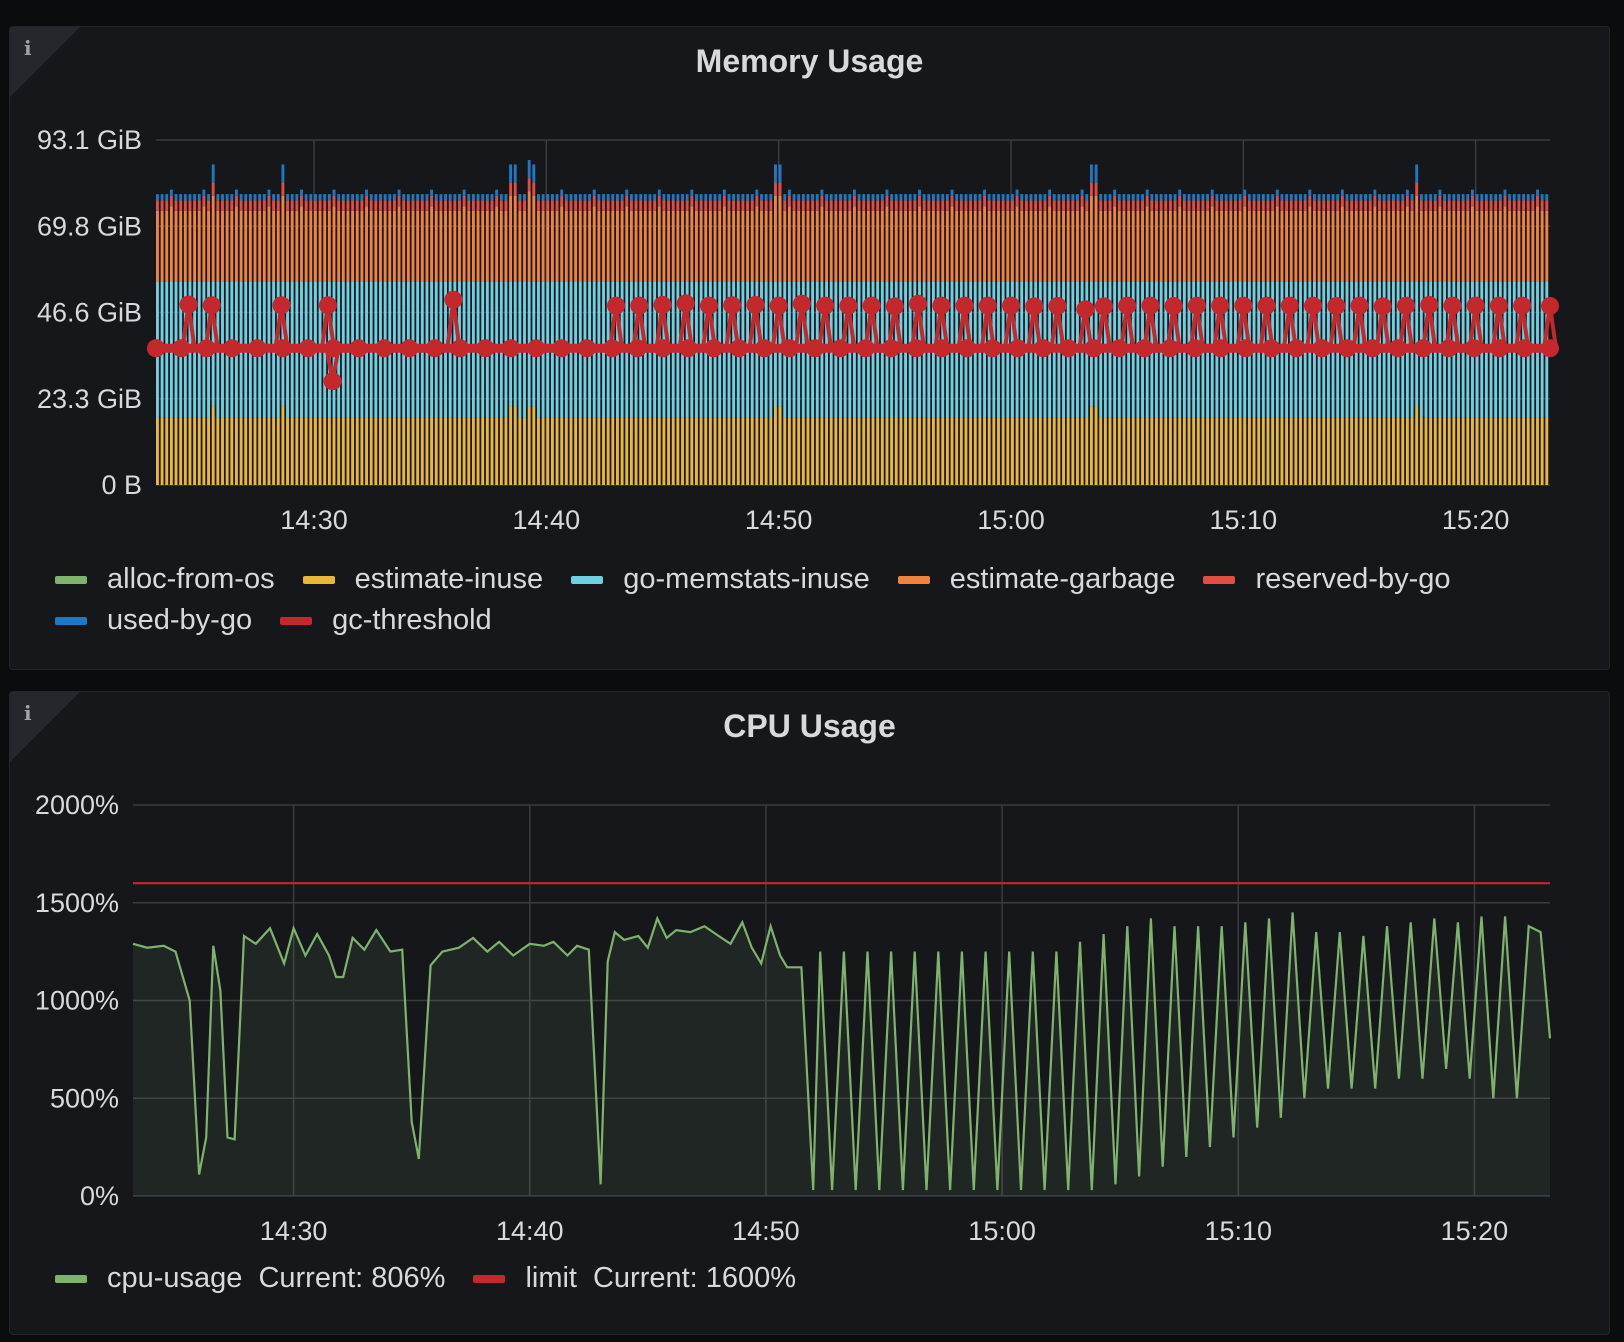 This screenshot has height=1342, width=1624. Describe the element at coordinates (165, 579) in the screenshot. I see `legend-item-alloc-from-os: alloc-from-os` at that location.